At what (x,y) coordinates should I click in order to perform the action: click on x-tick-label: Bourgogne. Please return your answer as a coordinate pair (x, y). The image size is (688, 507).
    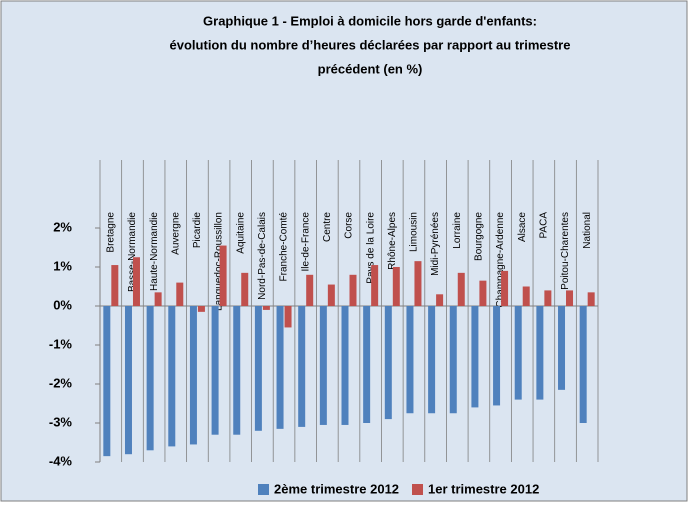
    Looking at the image, I should click on (479, 236).